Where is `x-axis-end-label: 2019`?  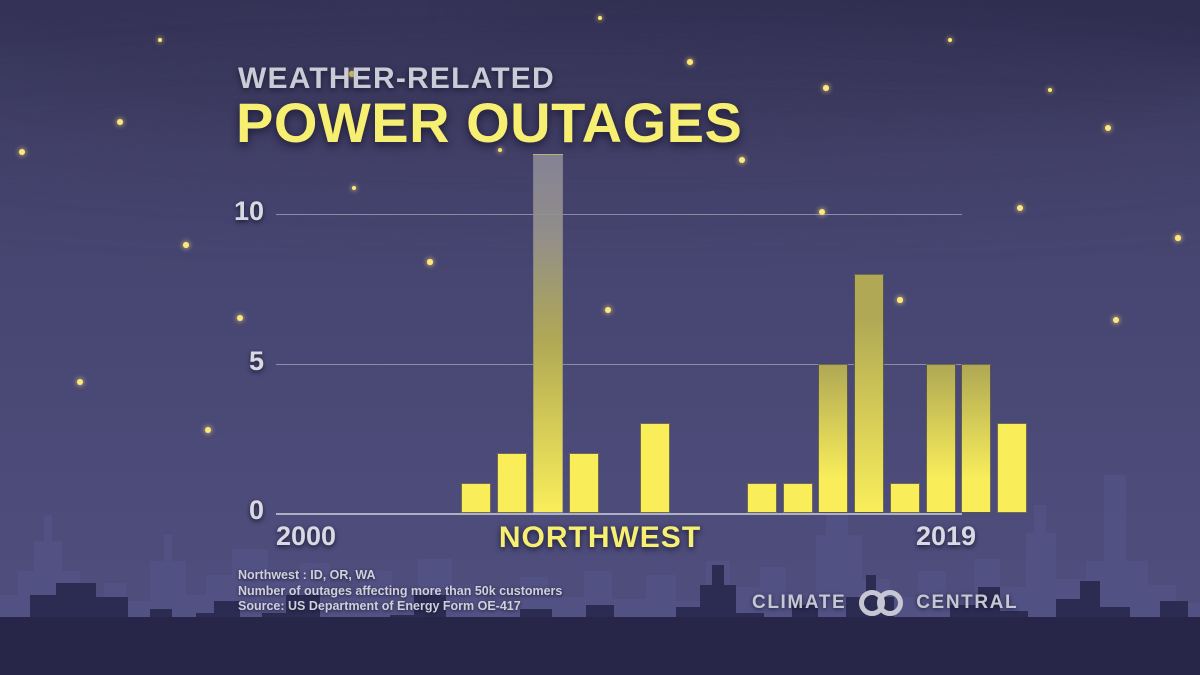 x-axis-end-label: 2019 is located at coordinates (946, 536).